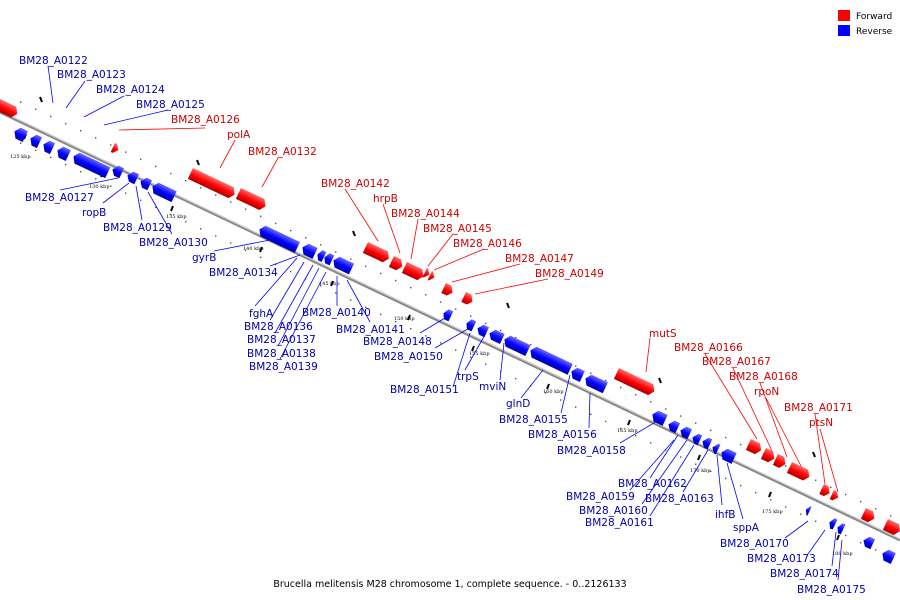 The height and width of the screenshot is (600, 900). Describe the element at coordinates (130, 90) in the screenshot. I see `gene-label-reverse: BM28_A0124` at that location.